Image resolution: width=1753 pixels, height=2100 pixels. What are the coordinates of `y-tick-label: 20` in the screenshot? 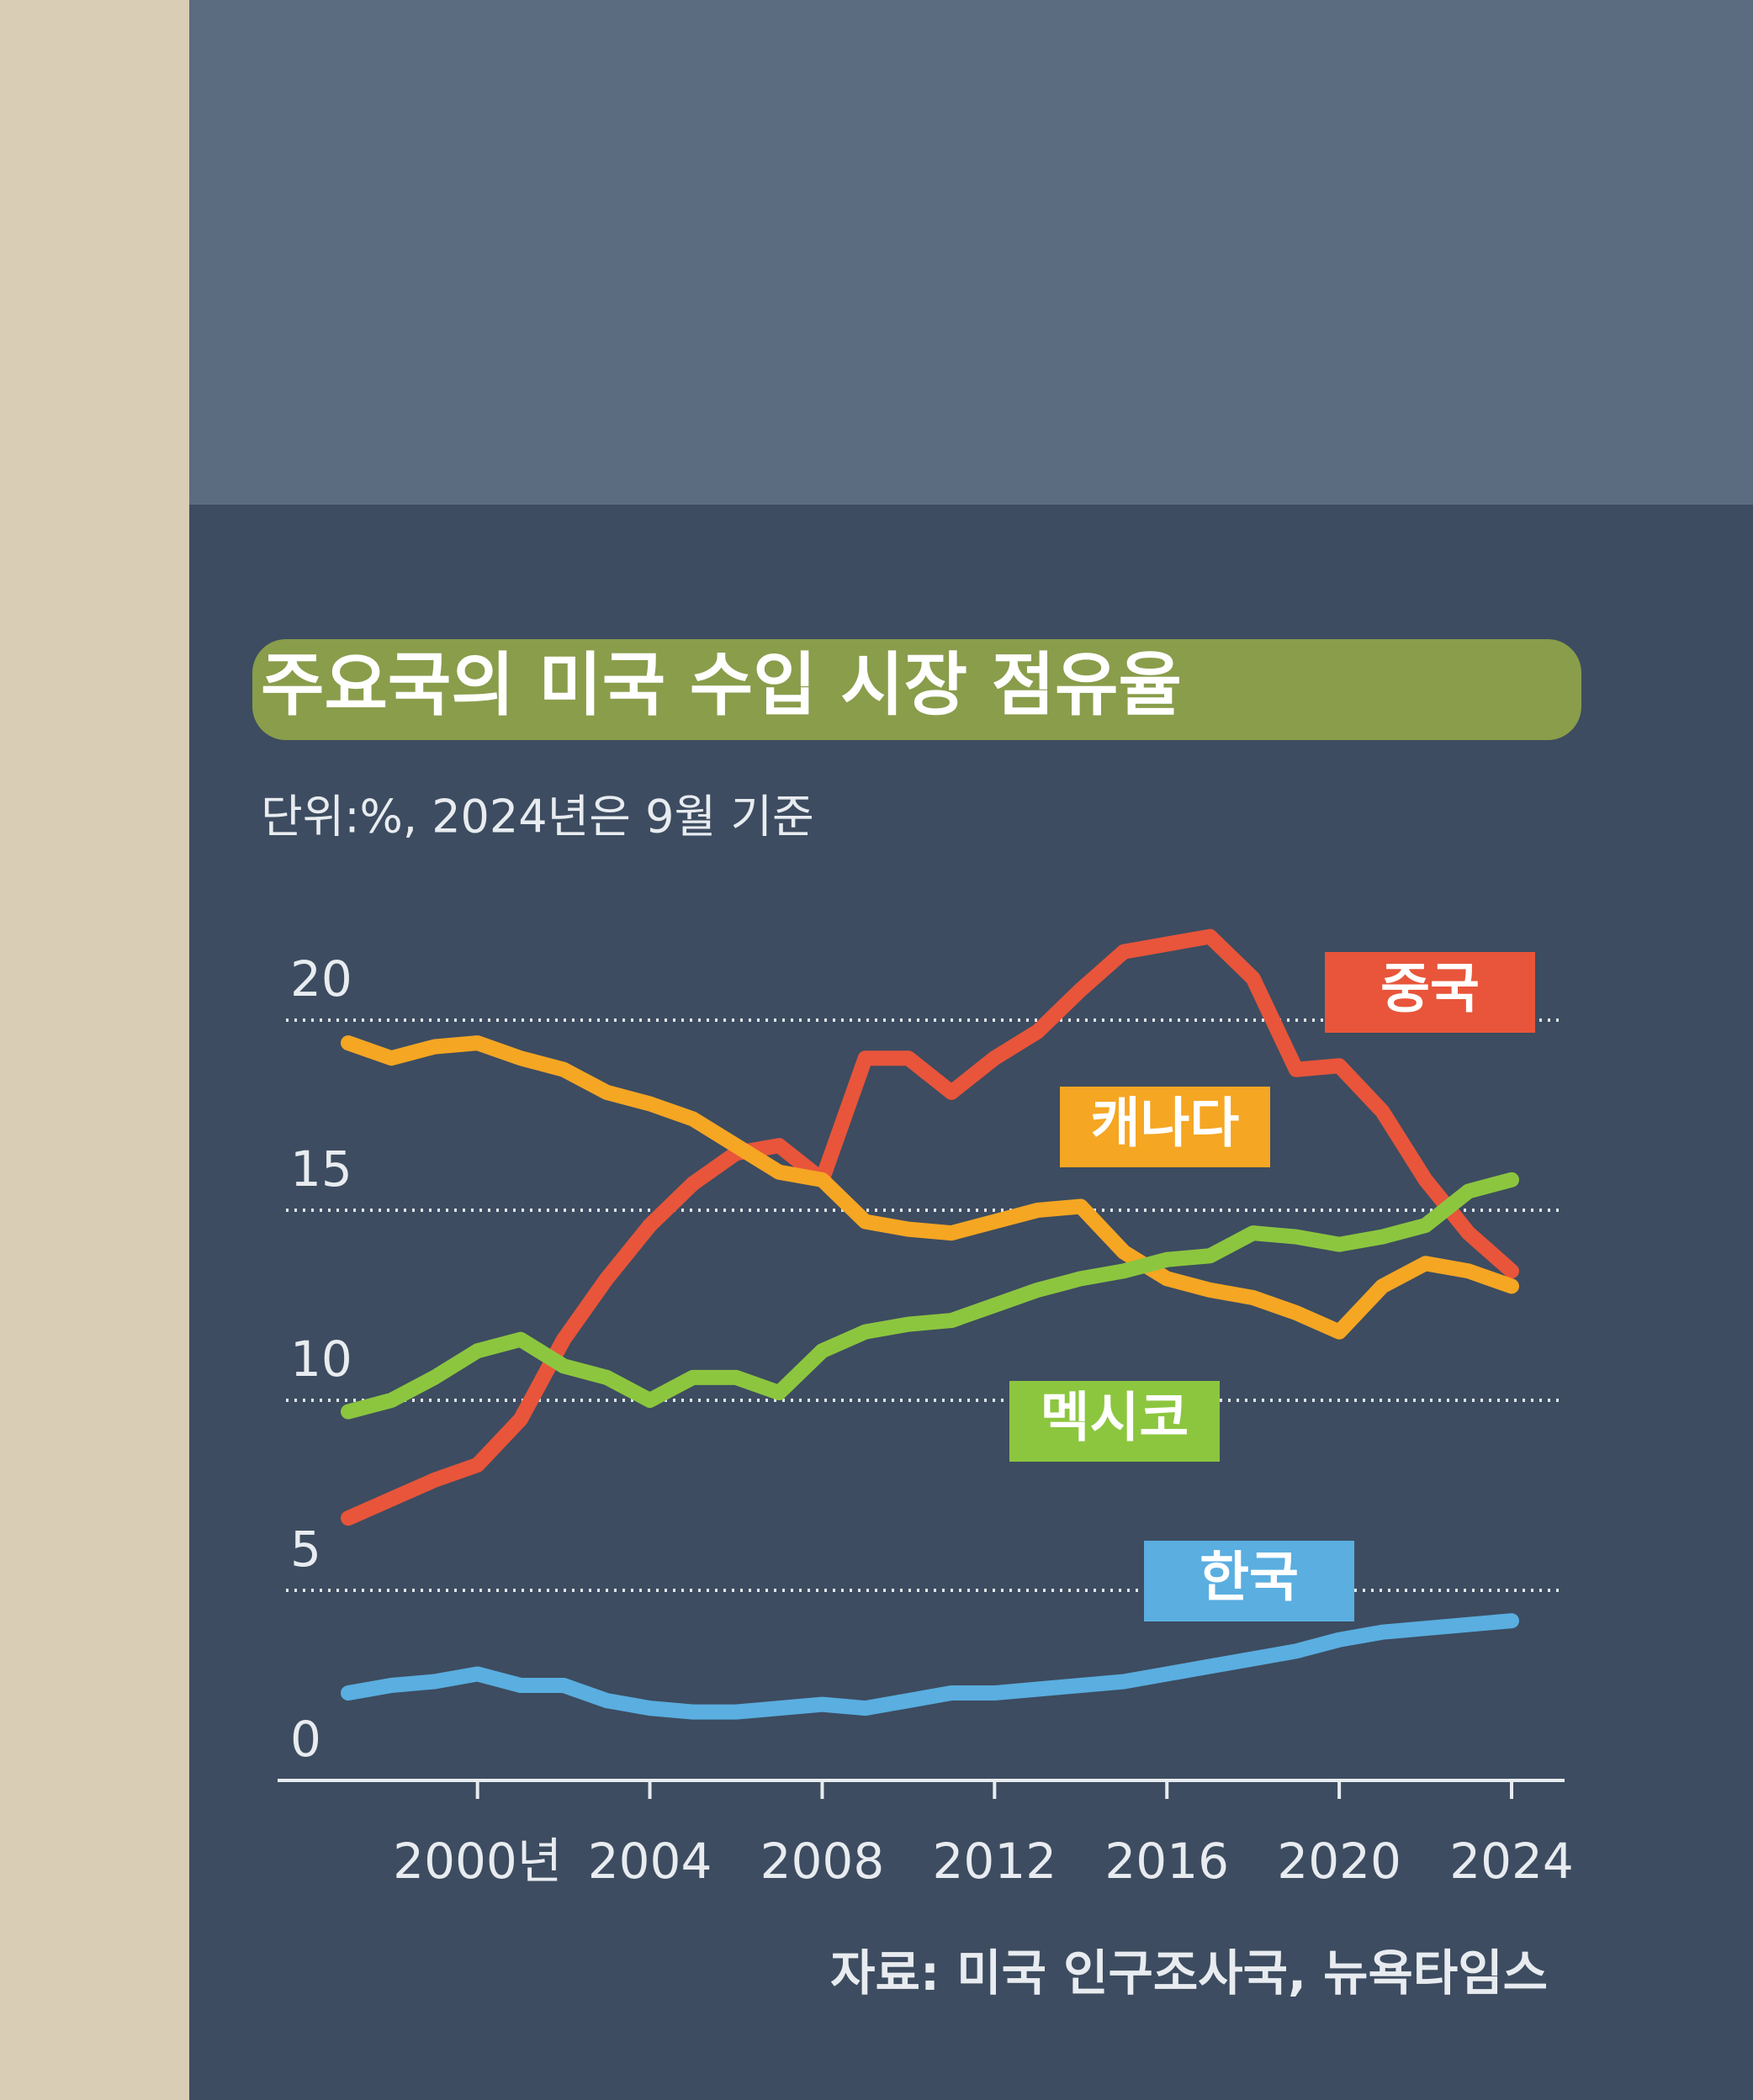 It's located at (321, 979).